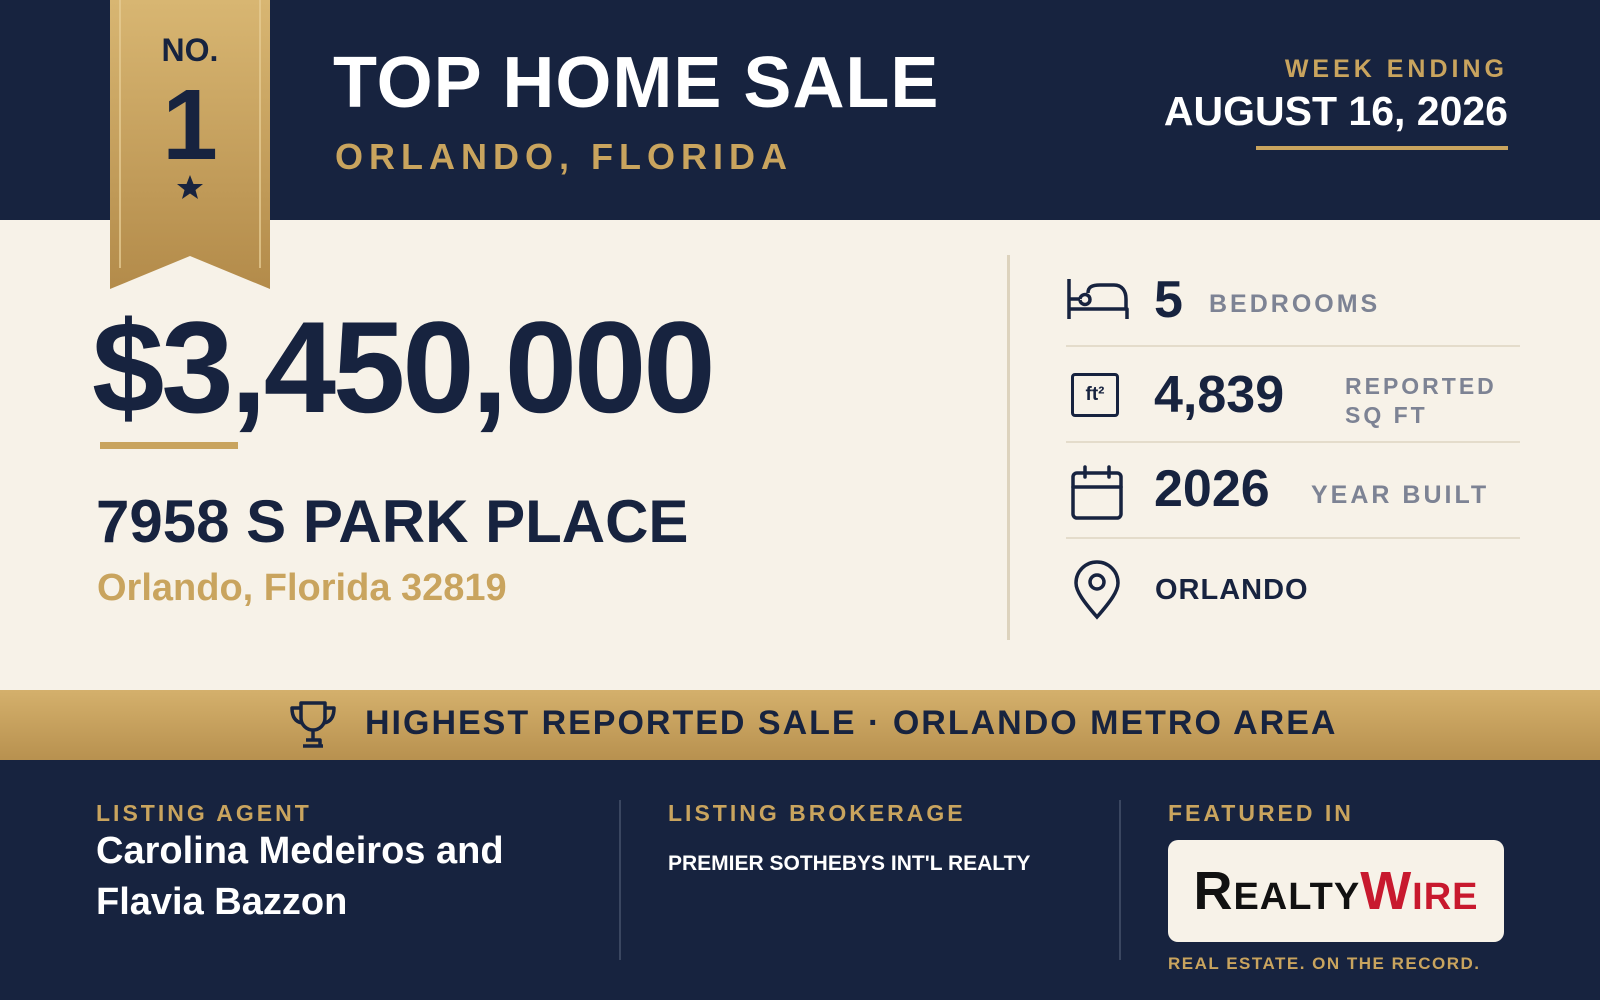  What do you see at coordinates (392, 521) in the screenshot?
I see `address: 7958 S PARK PLACE` at bounding box center [392, 521].